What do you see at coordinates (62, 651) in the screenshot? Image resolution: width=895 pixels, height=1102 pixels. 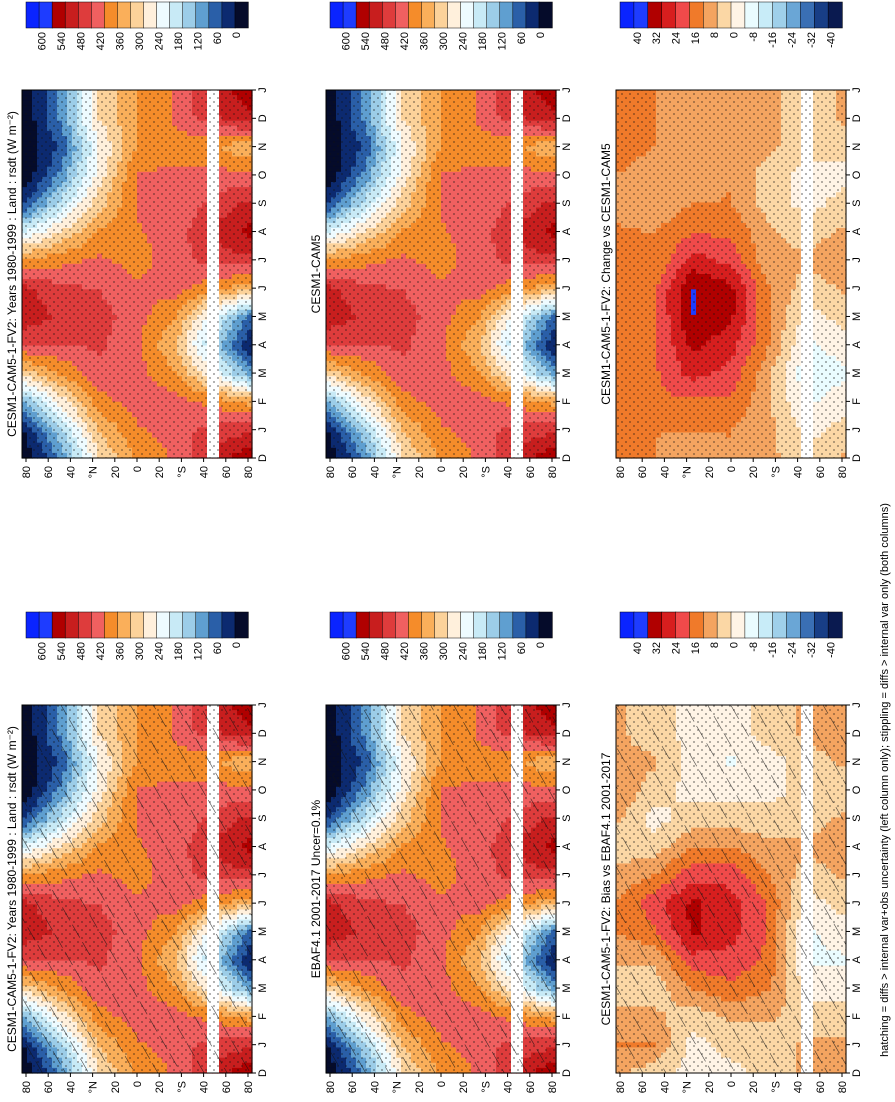 I see `colorbar-label: 540` at bounding box center [62, 651].